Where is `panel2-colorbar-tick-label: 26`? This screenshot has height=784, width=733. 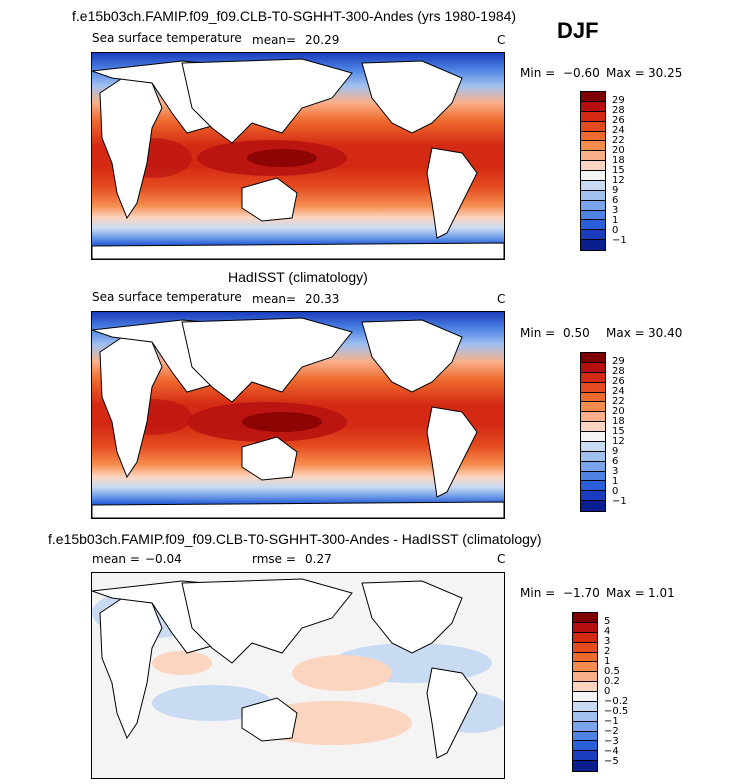 panel2-colorbar-tick-label: 26 is located at coordinates (618, 381).